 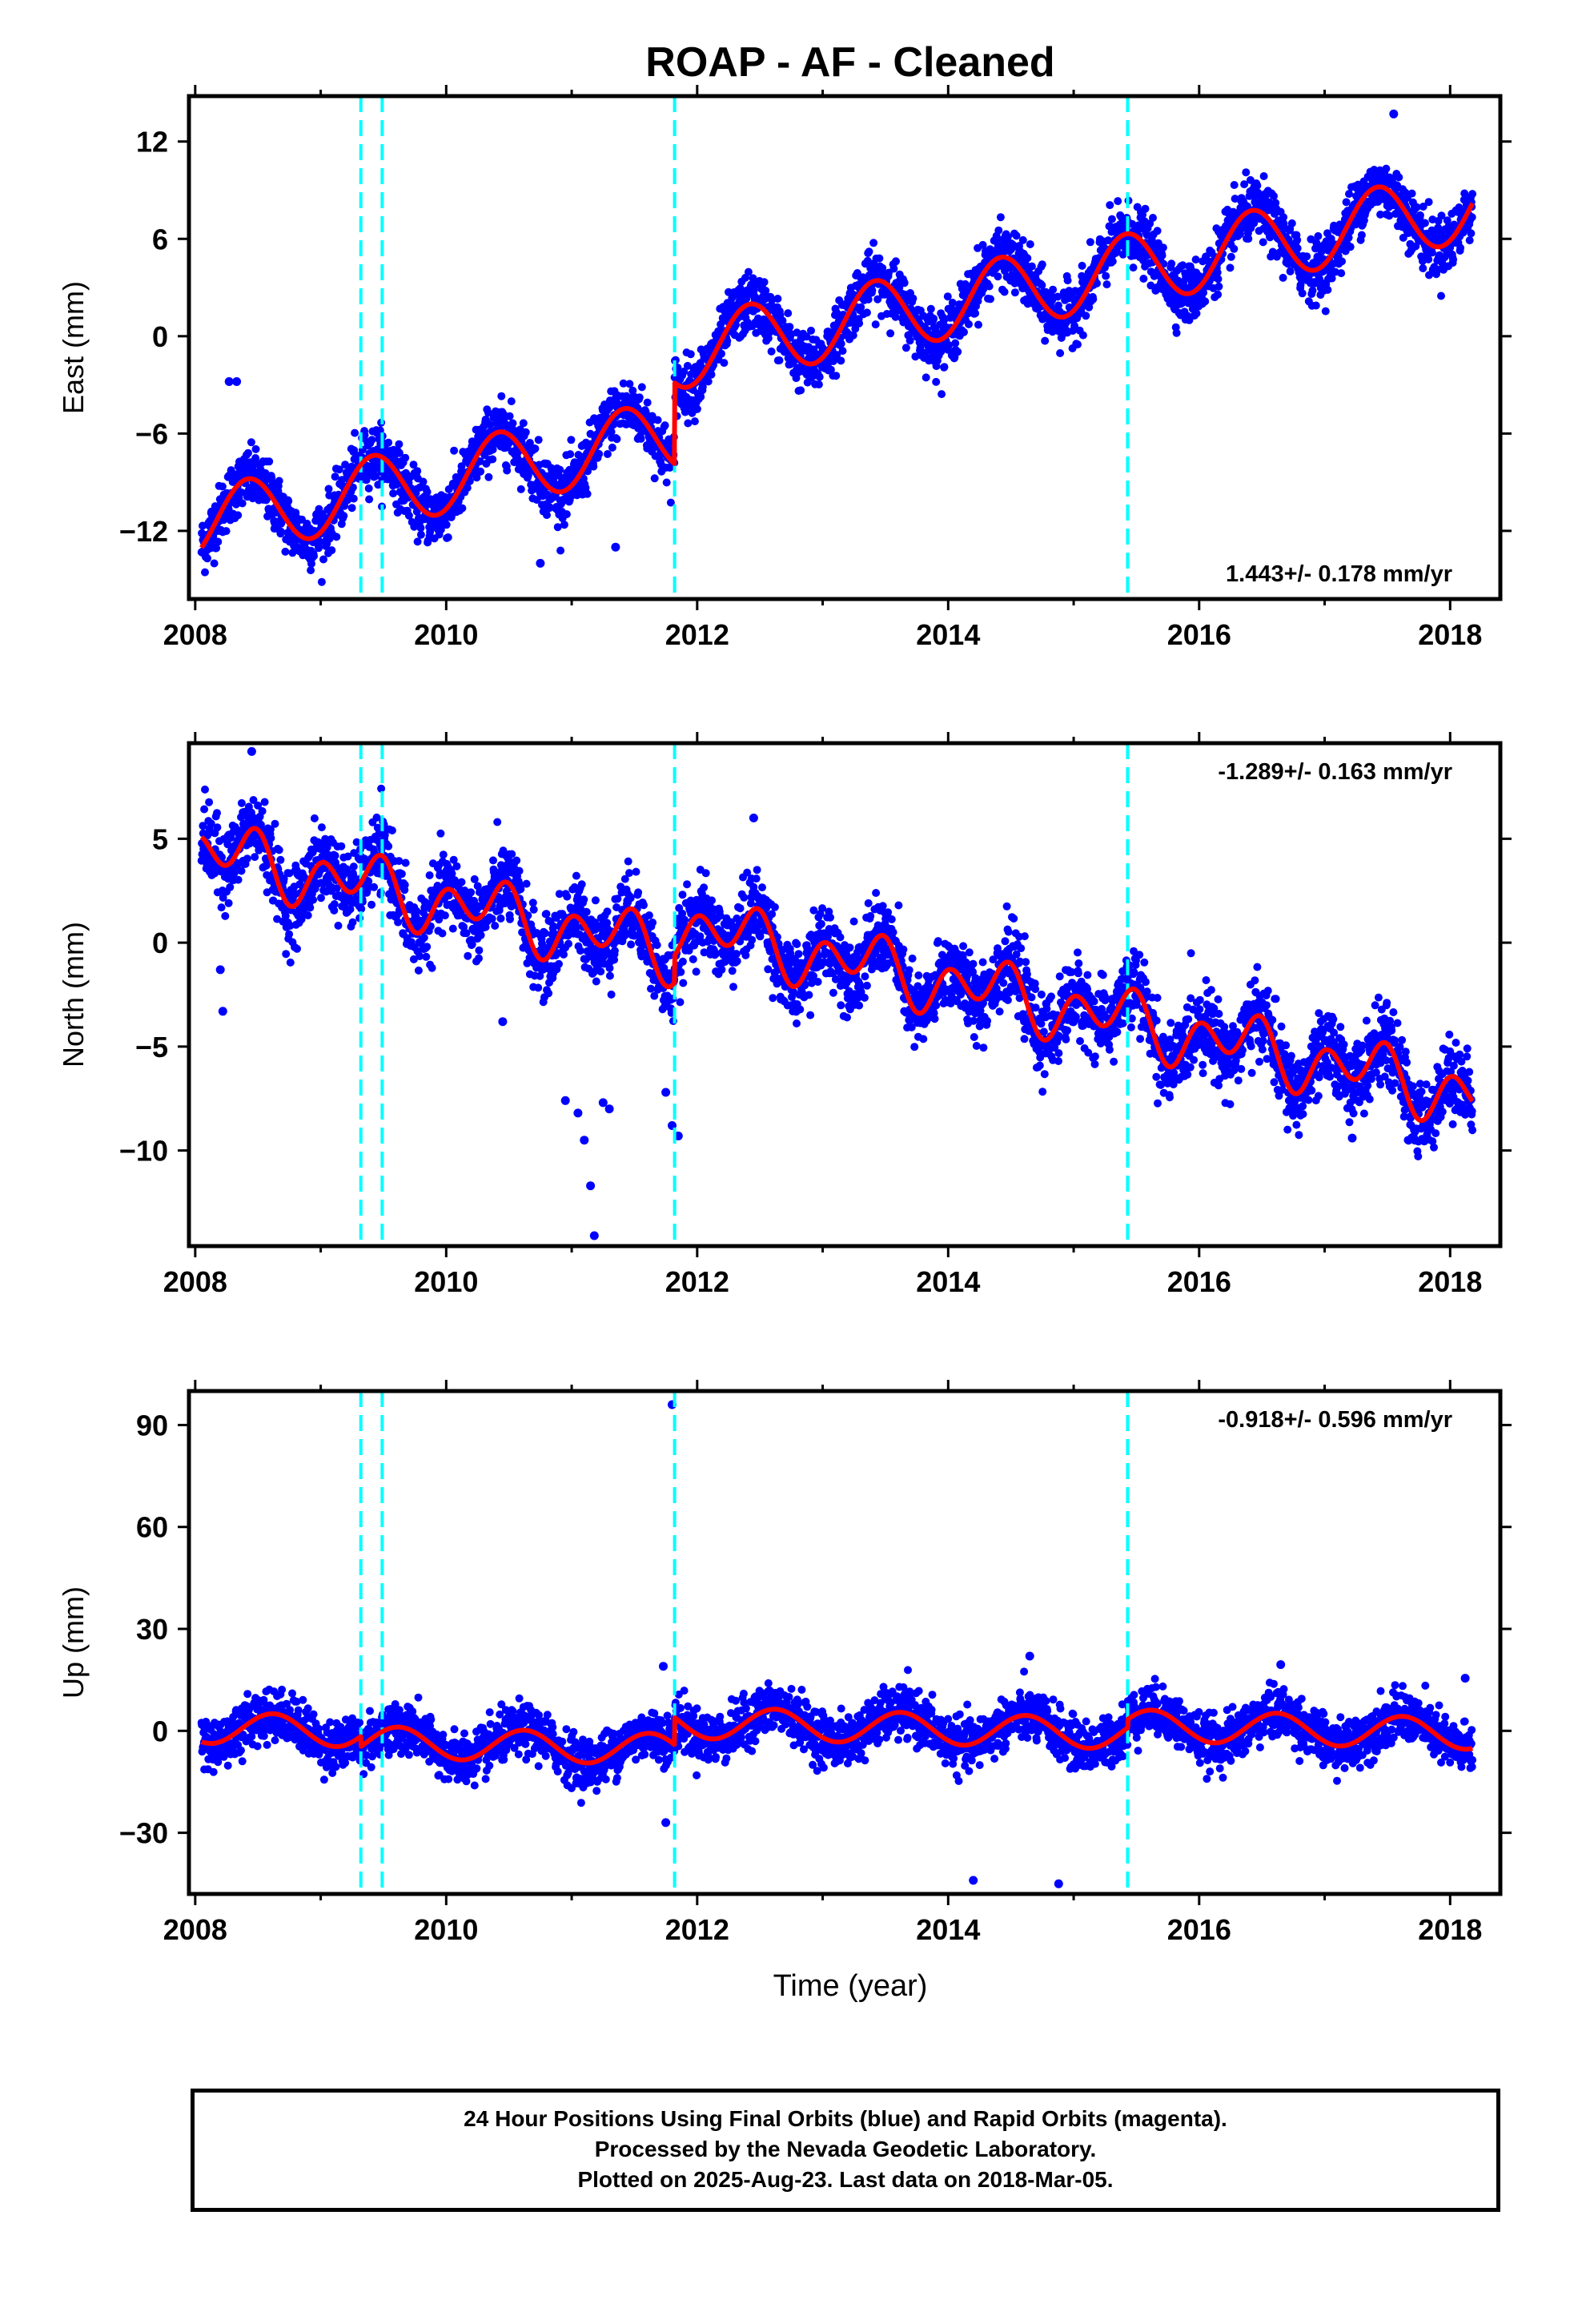 What do you see at coordinates (151, 433) in the screenshot?
I see `y-tick-label: −6` at bounding box center [151, 433].